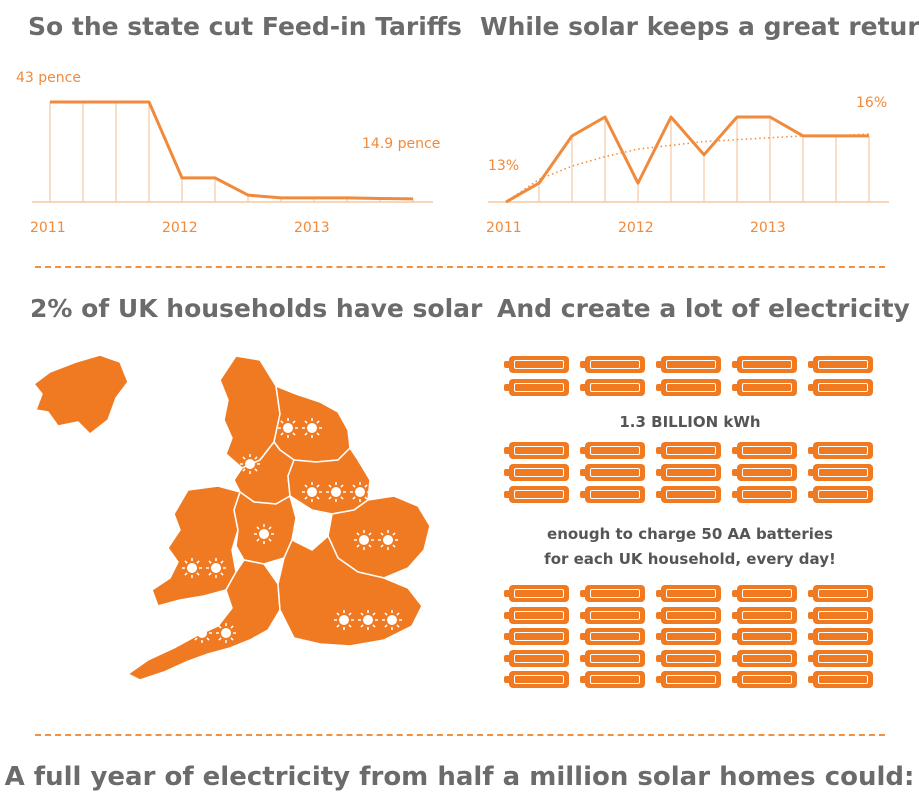  I want to click on return-heading: While solar keeps a great return, so click(699, 26).